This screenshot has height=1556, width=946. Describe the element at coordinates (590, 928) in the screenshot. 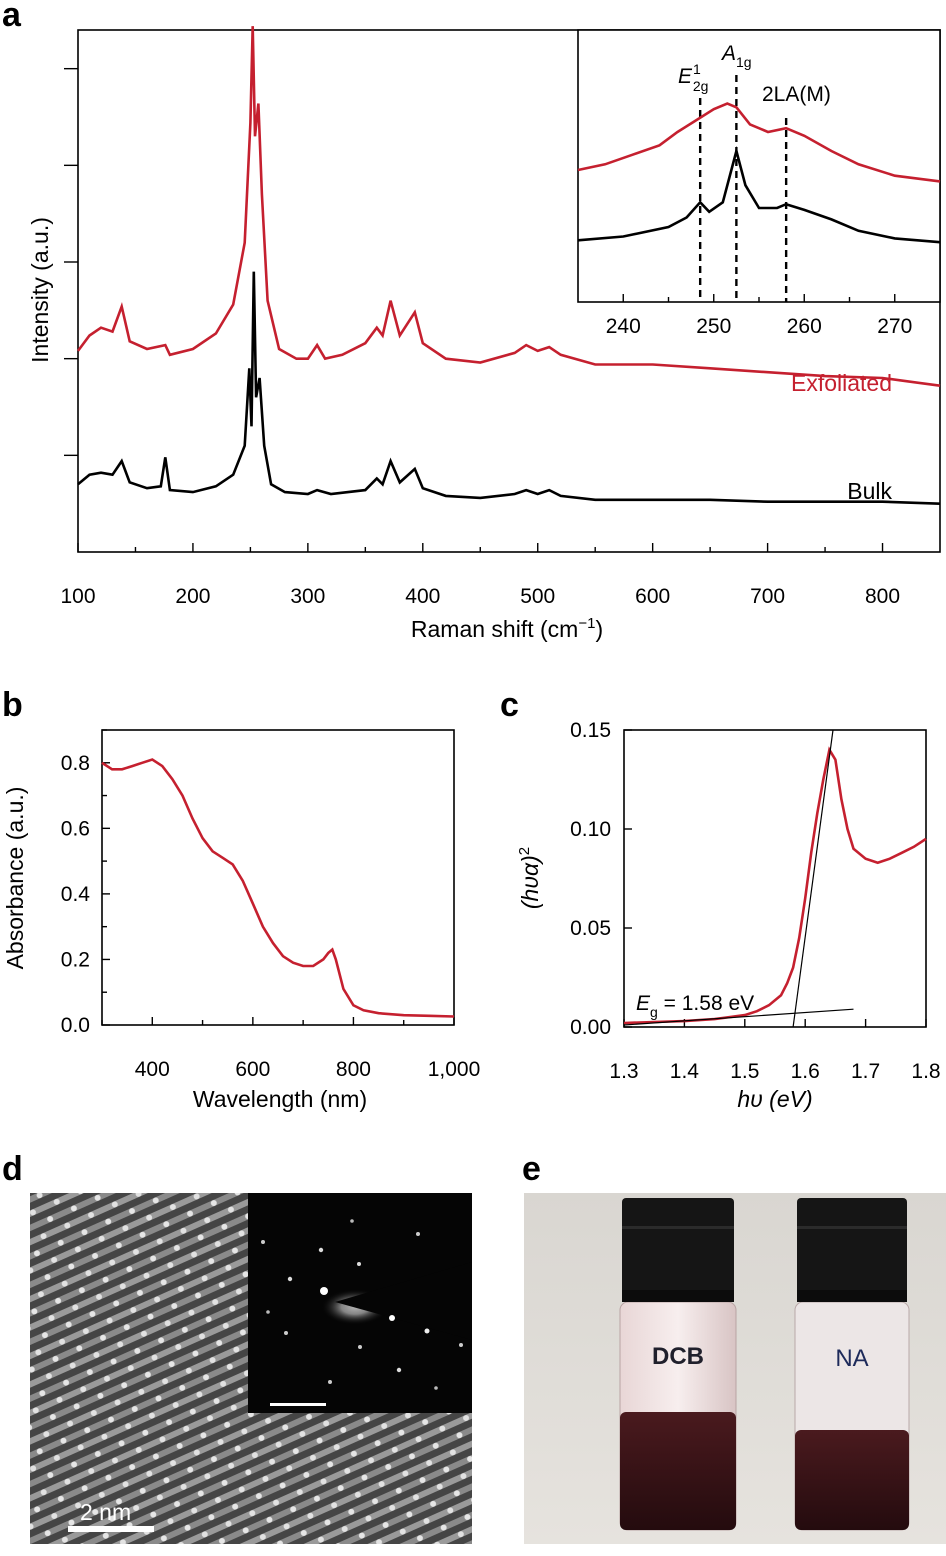

I see `chart-c-ytick-label: 0.05` at that location.